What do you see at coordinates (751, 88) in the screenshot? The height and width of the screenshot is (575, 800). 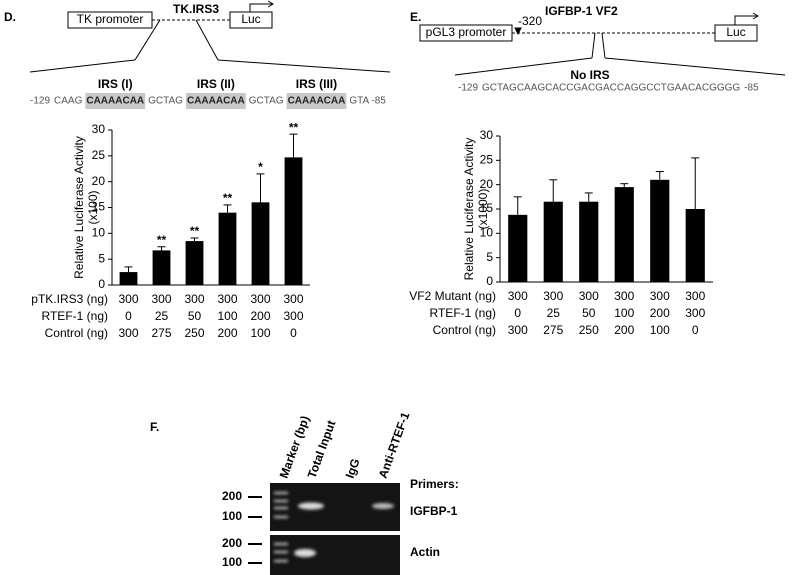 I see `sequence-segment: -85` at bounding box center [751, 88].